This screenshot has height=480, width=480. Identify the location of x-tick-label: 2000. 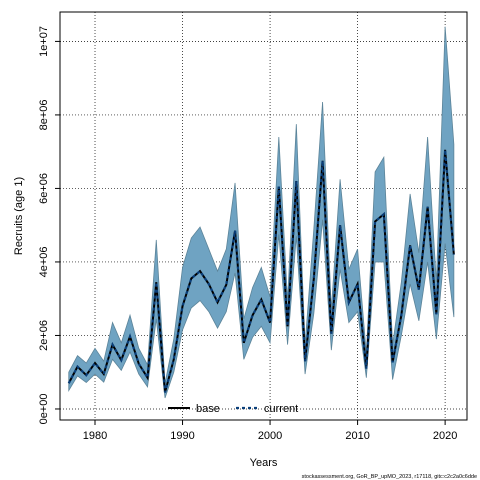
(270, 436).